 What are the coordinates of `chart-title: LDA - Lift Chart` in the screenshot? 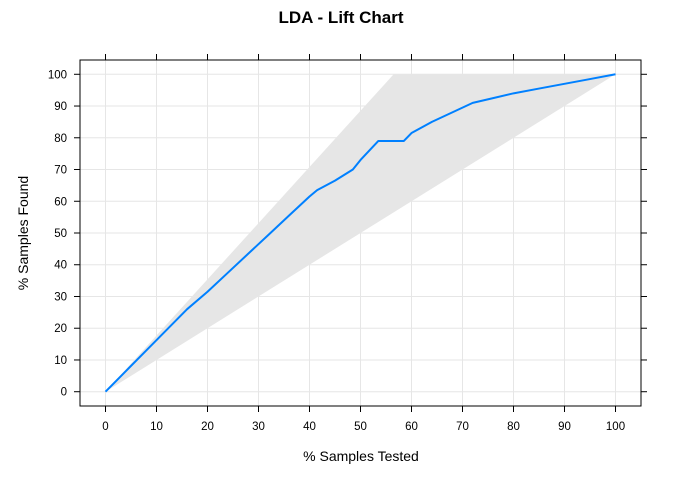 It's located at (341, 17).